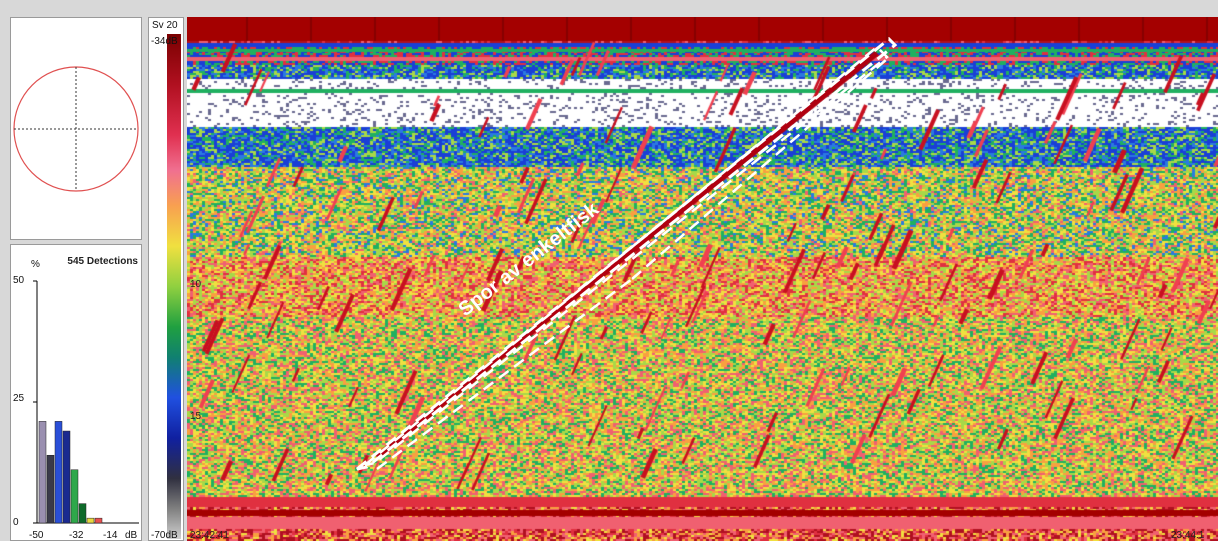 This screenshot has width=1218, height=541. Describe the element at coordinates (76, 535) in the screenshot. I see `x-tick-minus32: -32` at that location.